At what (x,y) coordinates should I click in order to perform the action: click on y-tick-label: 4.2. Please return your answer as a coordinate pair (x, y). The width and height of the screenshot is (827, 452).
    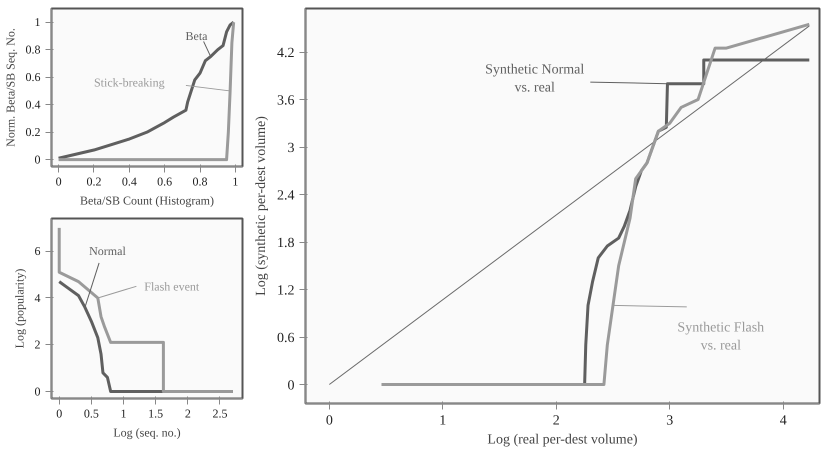
    Looking at the image, I should click on (285, 54).